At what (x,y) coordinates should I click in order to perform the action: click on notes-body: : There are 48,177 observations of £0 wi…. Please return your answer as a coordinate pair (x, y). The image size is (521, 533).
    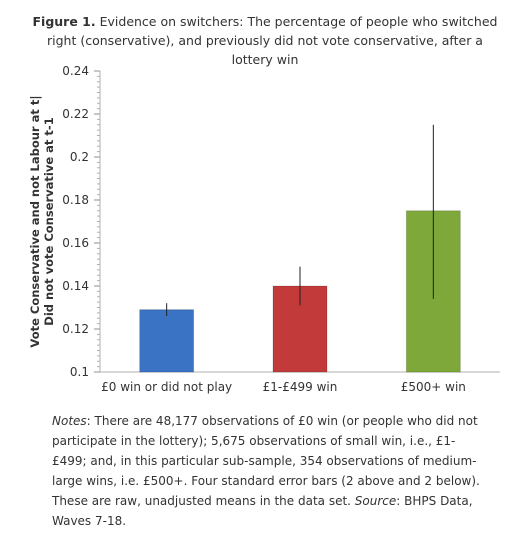
    Looking at the image, I should click on (266, 461).